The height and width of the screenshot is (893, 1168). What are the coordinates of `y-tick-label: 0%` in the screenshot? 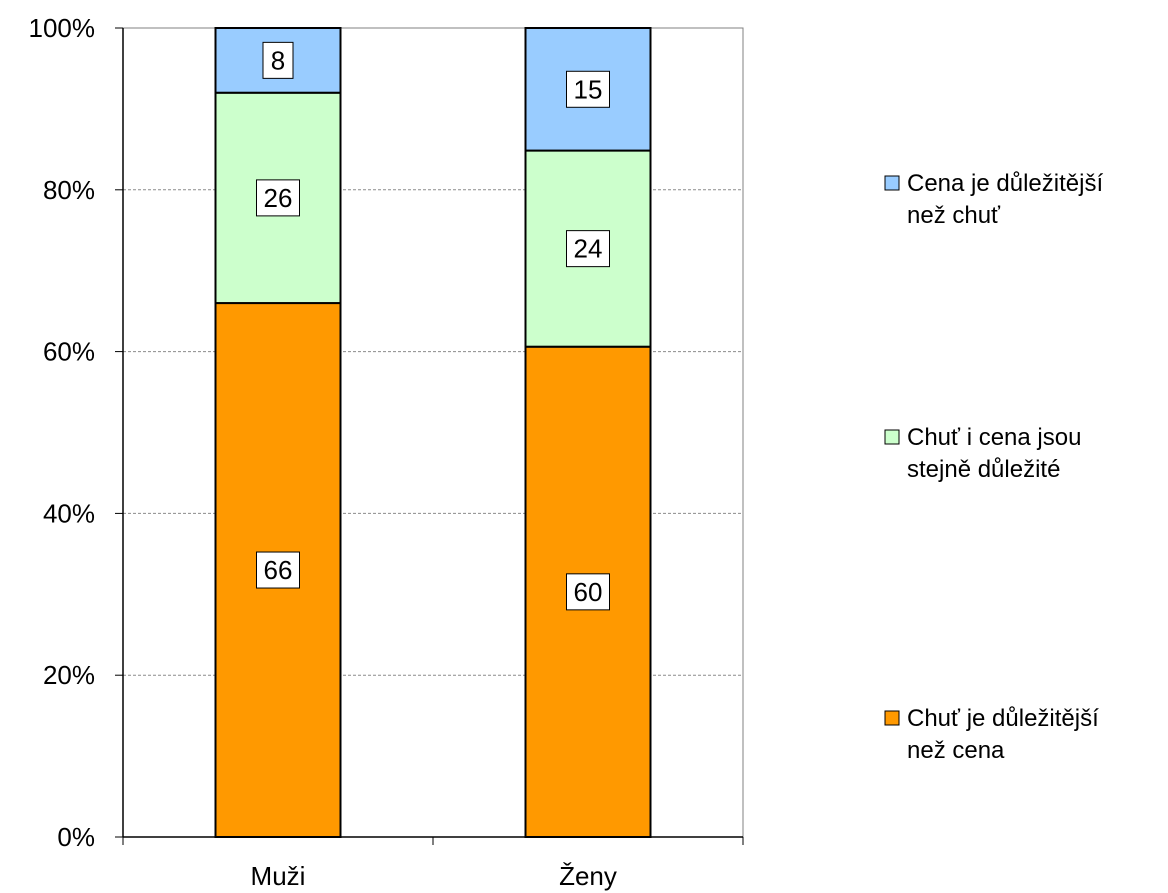 It's located at (76, 837).